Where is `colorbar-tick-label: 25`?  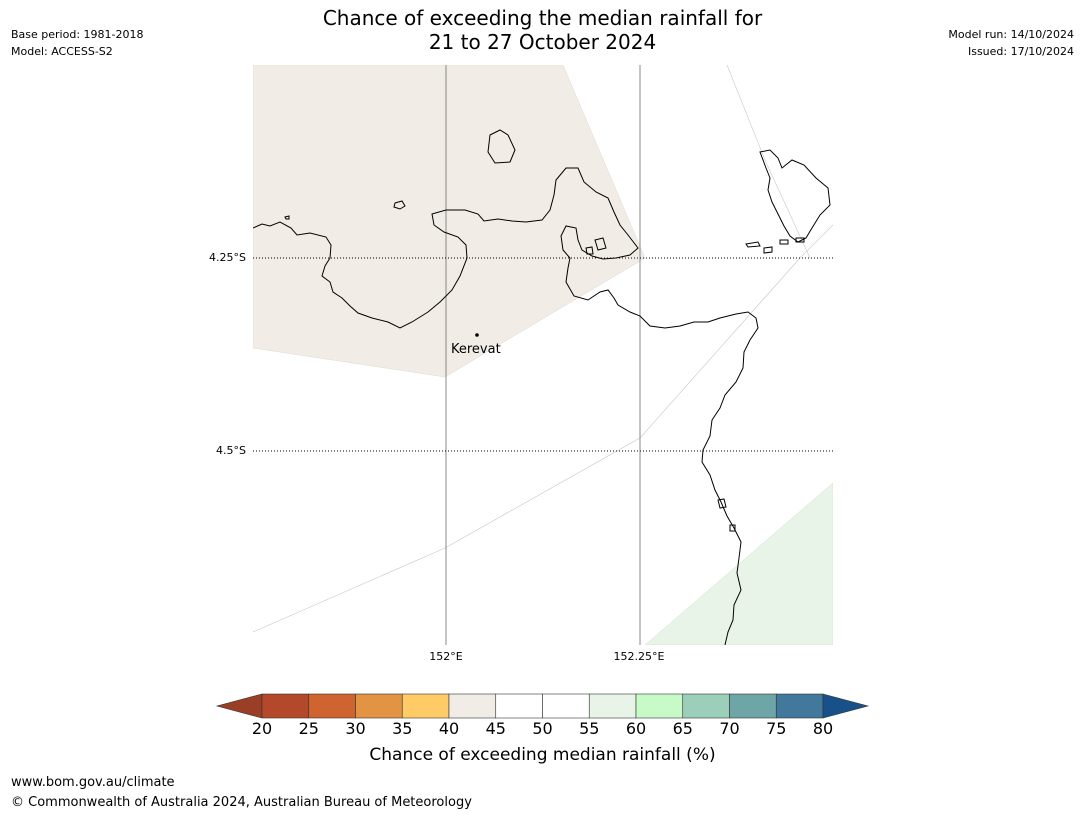
colorbar-tick-label: 25 is located at coordinates (308, 728).